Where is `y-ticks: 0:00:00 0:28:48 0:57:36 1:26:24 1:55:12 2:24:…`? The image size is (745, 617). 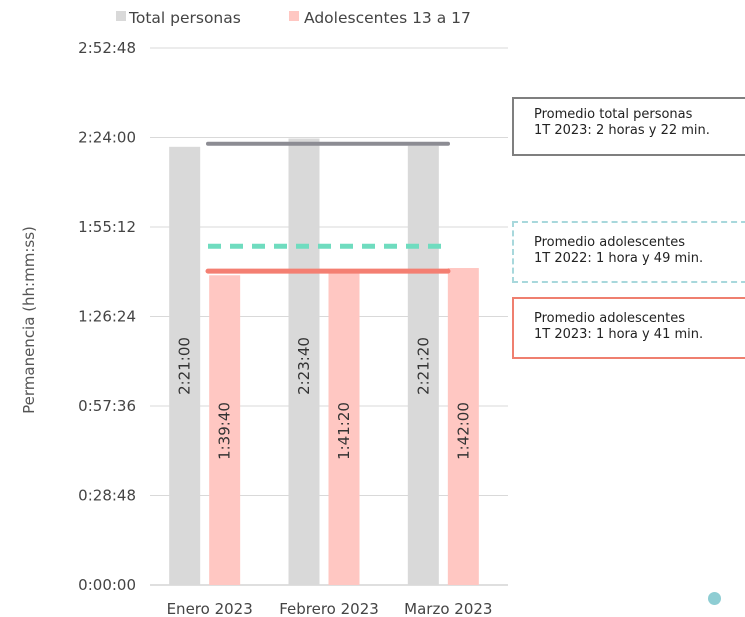 y-ticks: 0:00:00 0:28:48 0:57:36 1:26:24 1:55:12 2:24:… is located at coordinates (107, 316).